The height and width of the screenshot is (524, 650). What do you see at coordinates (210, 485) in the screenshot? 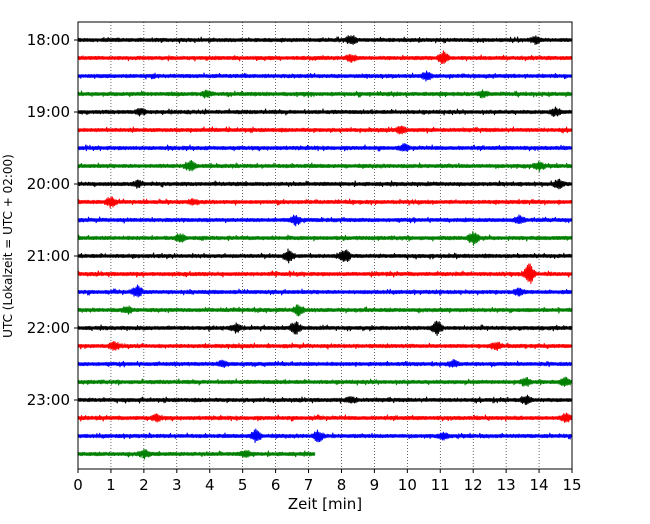
I see `x-tick-label: 4` at bounding box center [210, 485].